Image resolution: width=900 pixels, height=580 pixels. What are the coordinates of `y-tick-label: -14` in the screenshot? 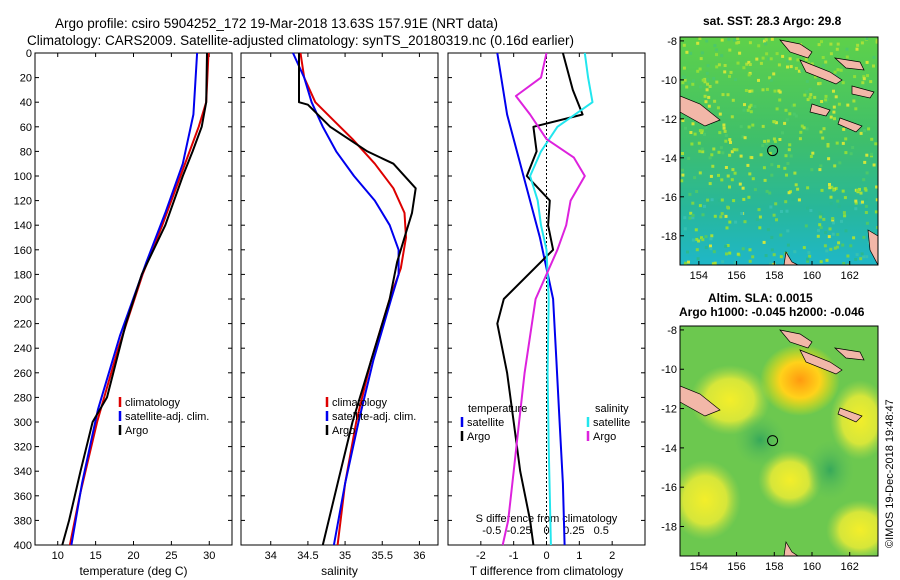 It's located at (669, 449).